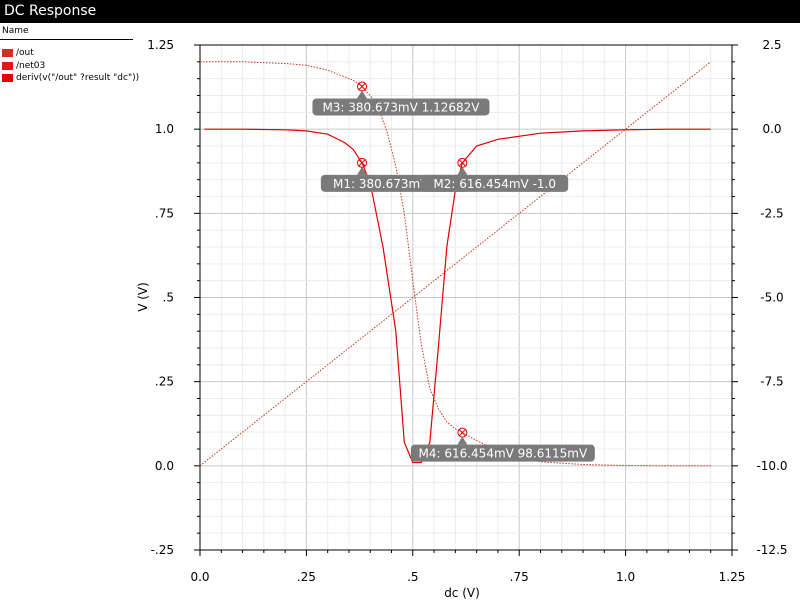 The image size is (800, 600). Describe the element at coordinates (160, 45) in the screenshot. I see `y-left-tick-label: 1.25` at that location.